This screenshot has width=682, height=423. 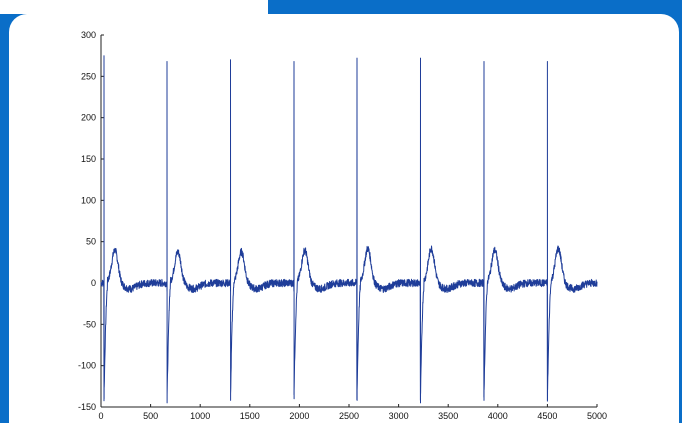 I want to click on y-tick-label: 150, so click(x=88, y=159).